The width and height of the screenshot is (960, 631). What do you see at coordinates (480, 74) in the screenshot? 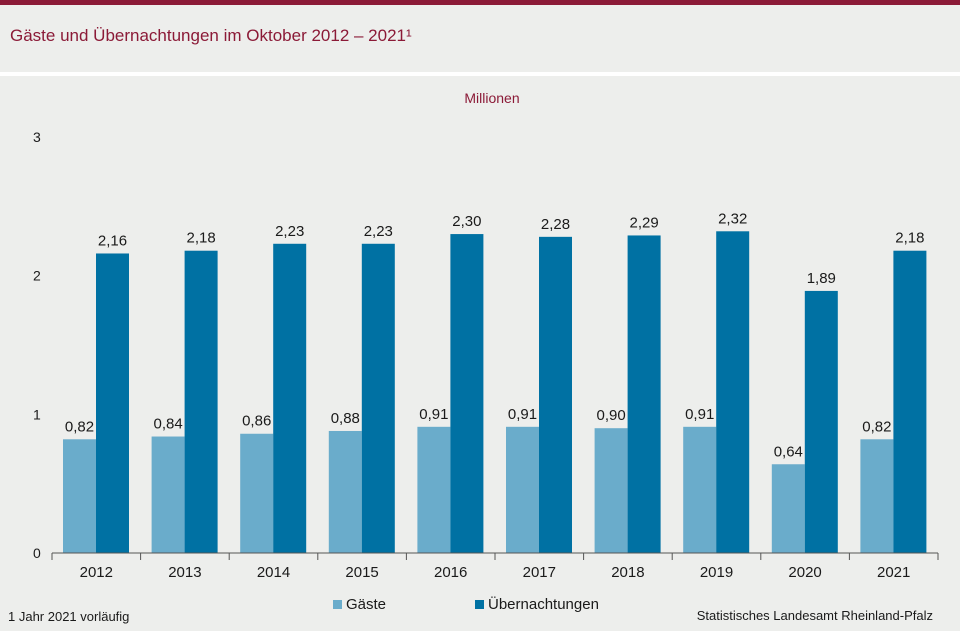
I see `header-divider` at bounding box center [480, 74].